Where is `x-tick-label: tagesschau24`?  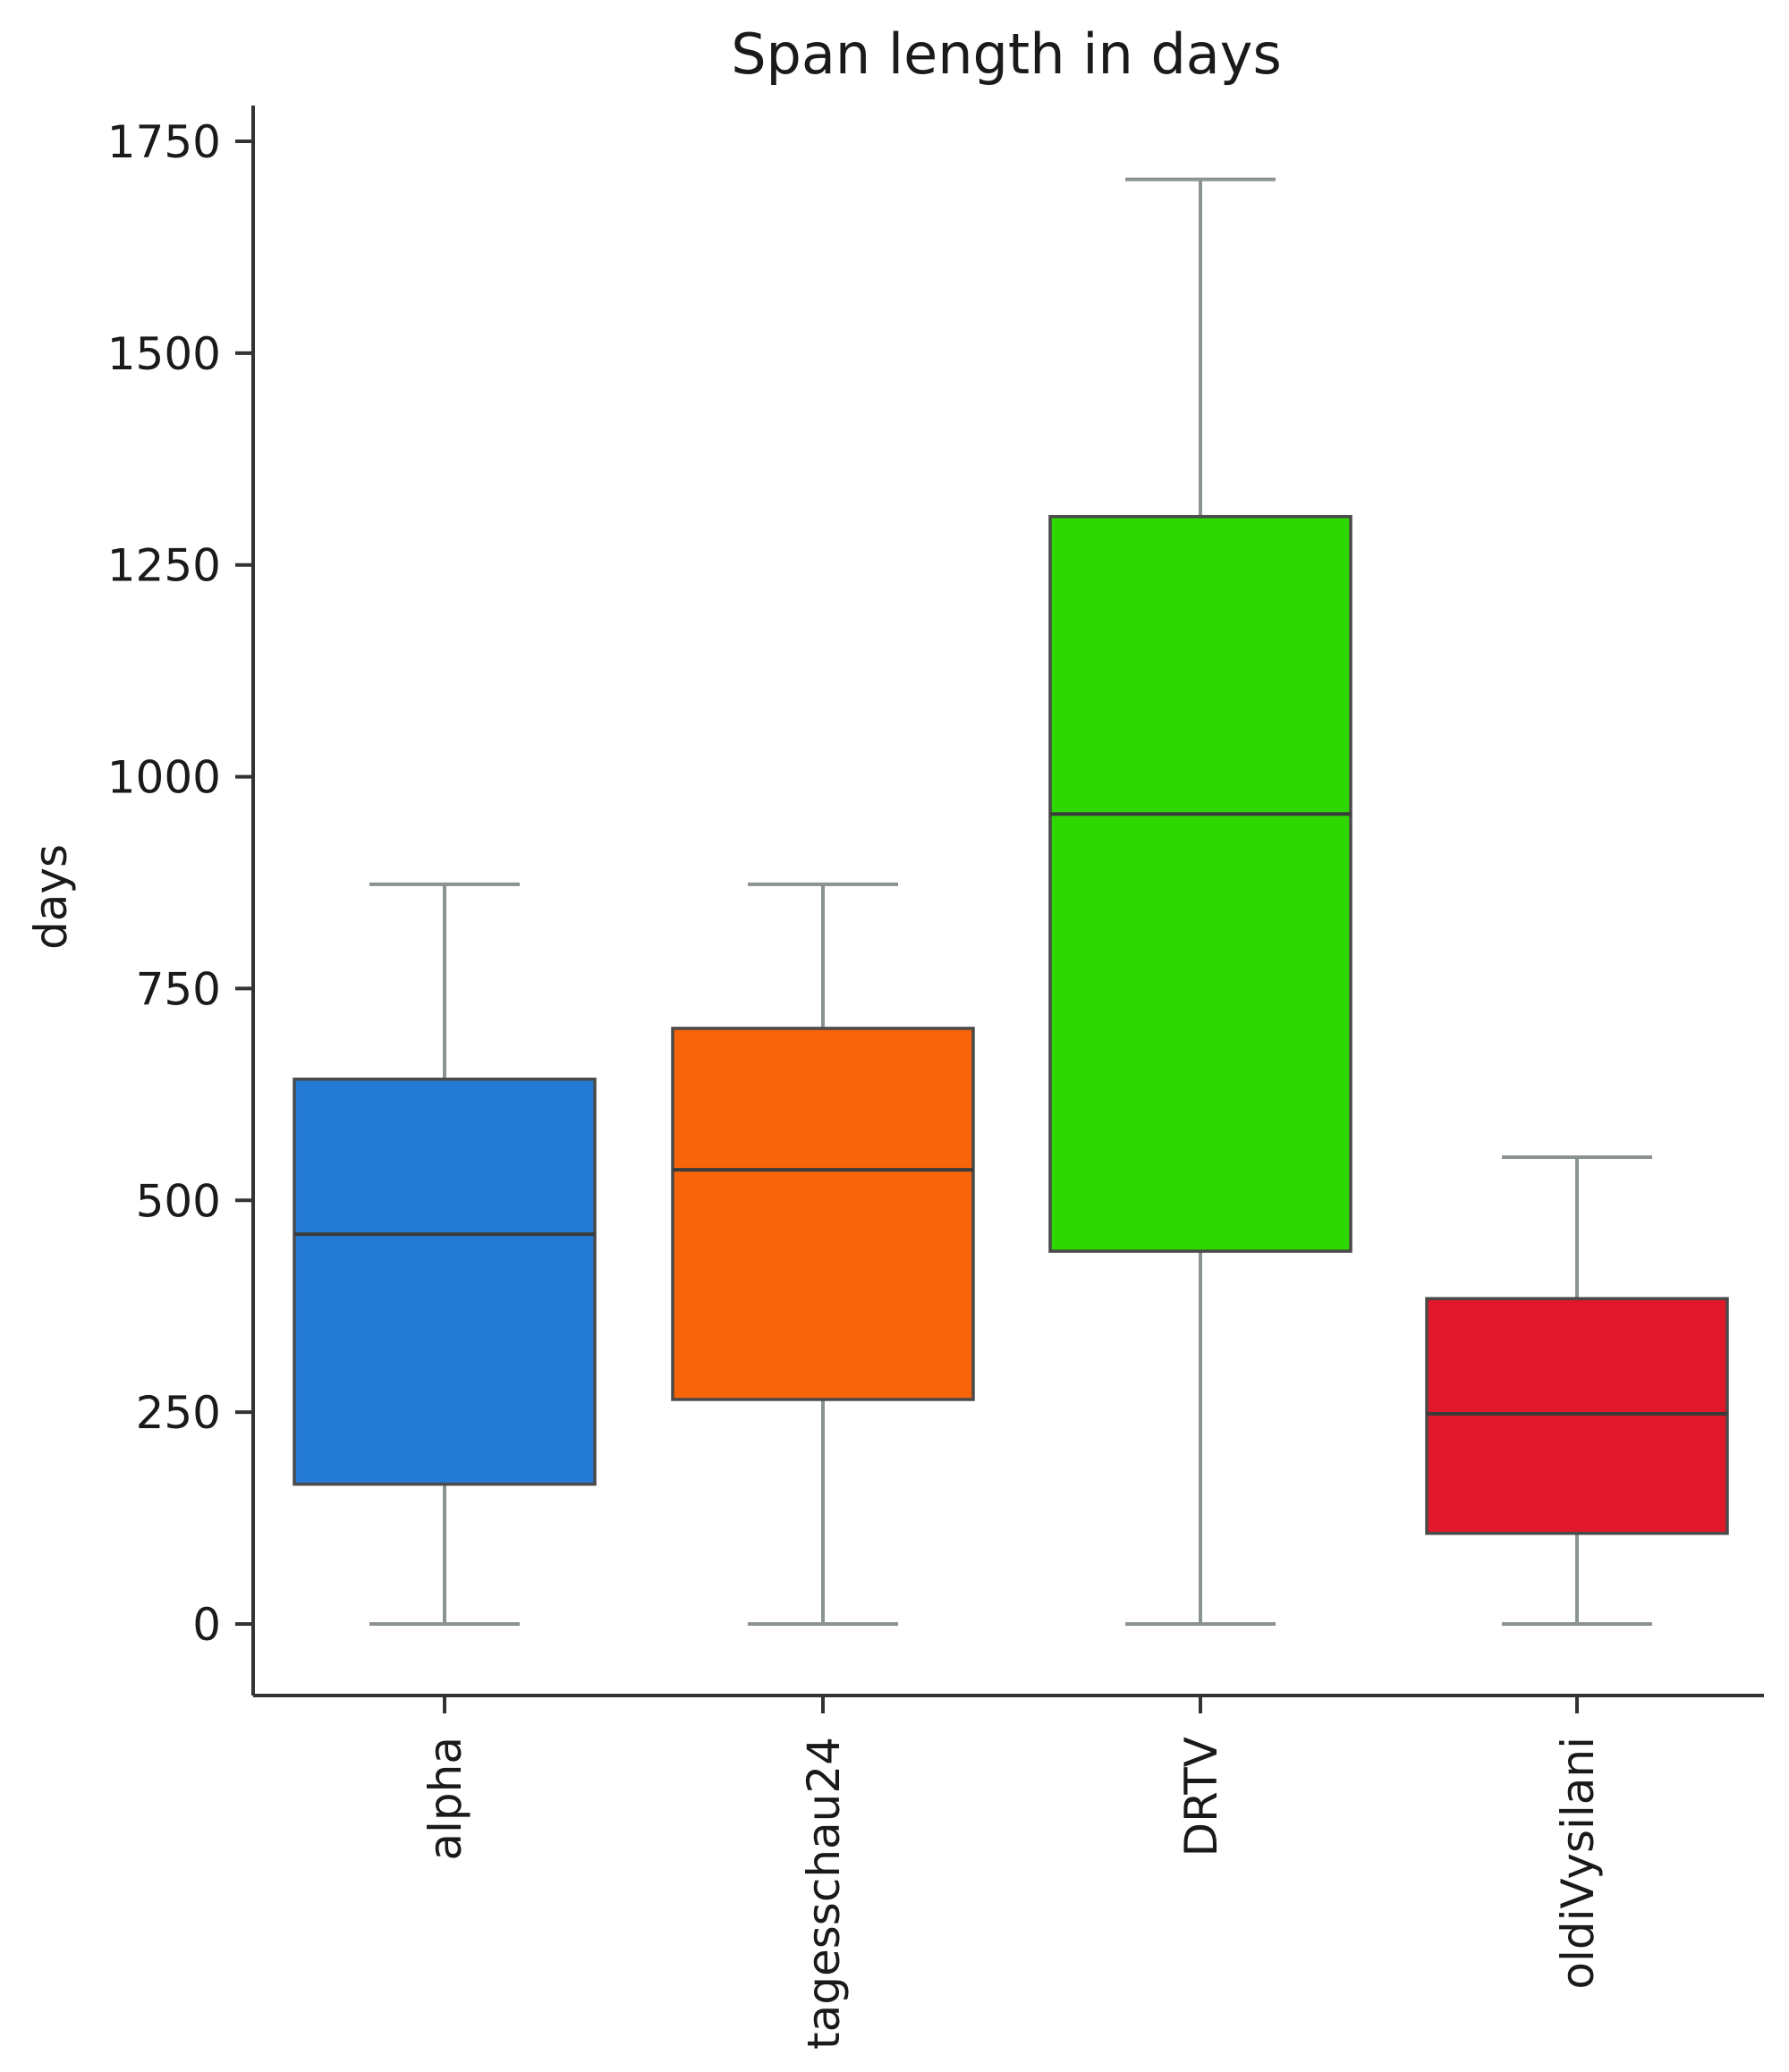 x-tick-label: tagesschau24 is located at coordinates (824, 1893).